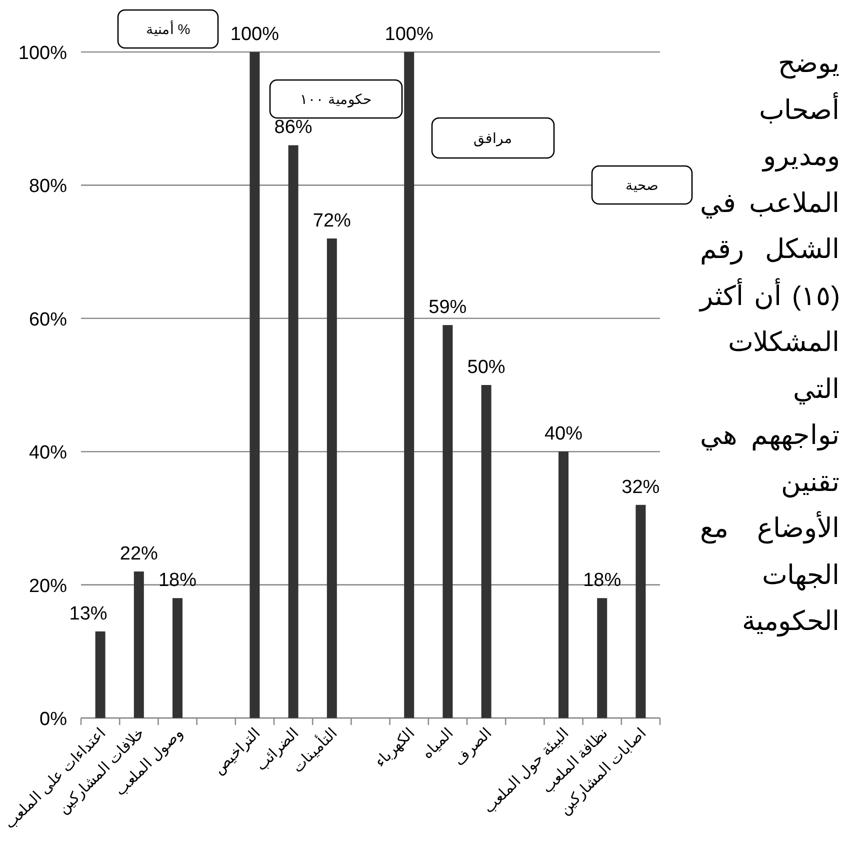 This screenshot has height=848, width=852. What do you see at coordinates (563, 434) in the screenshot?
I see `data-label: 40%` at bounding box center [563, 434].